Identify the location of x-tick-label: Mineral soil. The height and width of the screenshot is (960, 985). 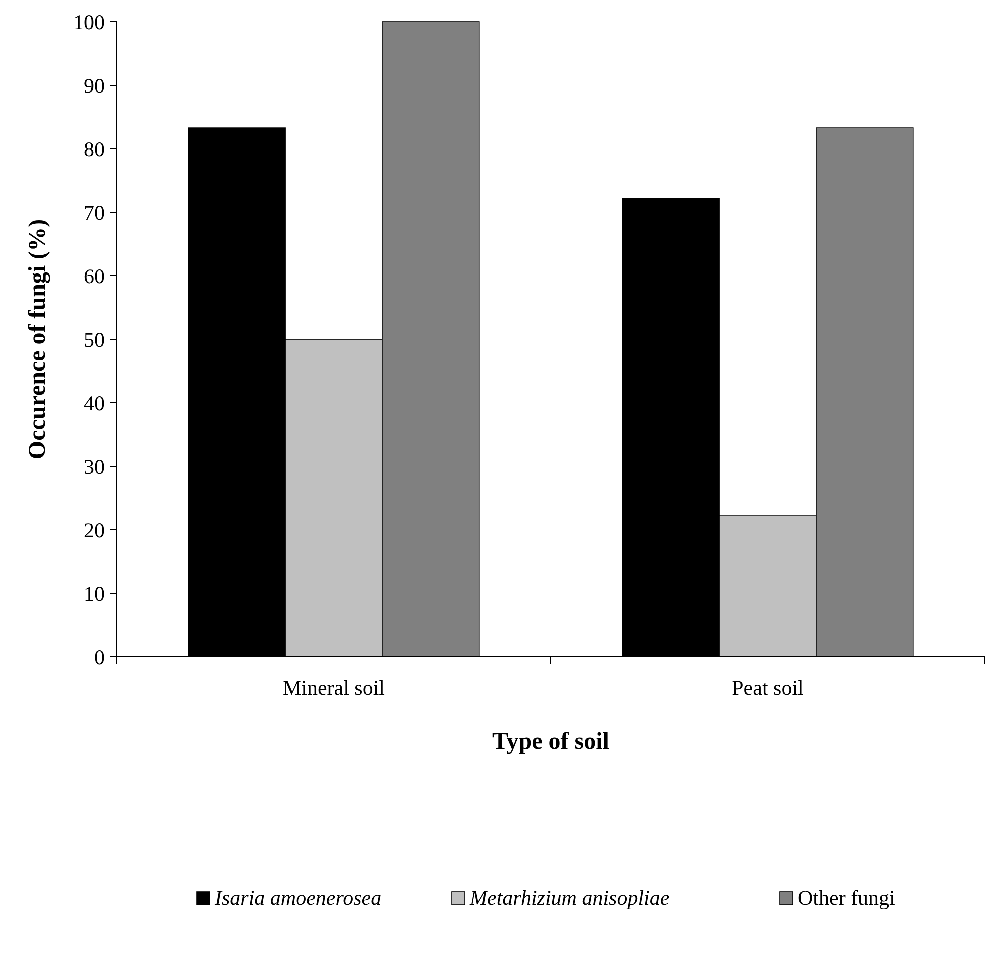
(334, 688).